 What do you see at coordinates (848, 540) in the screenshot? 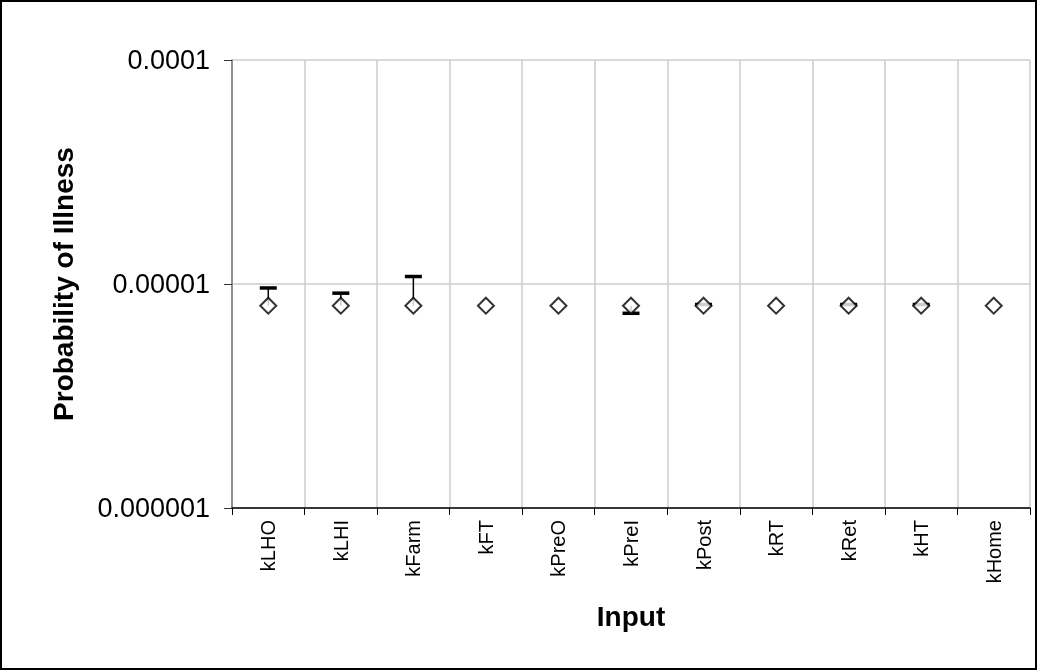
I see `x-tick-label: kRet` at bounding box center [848, 540].